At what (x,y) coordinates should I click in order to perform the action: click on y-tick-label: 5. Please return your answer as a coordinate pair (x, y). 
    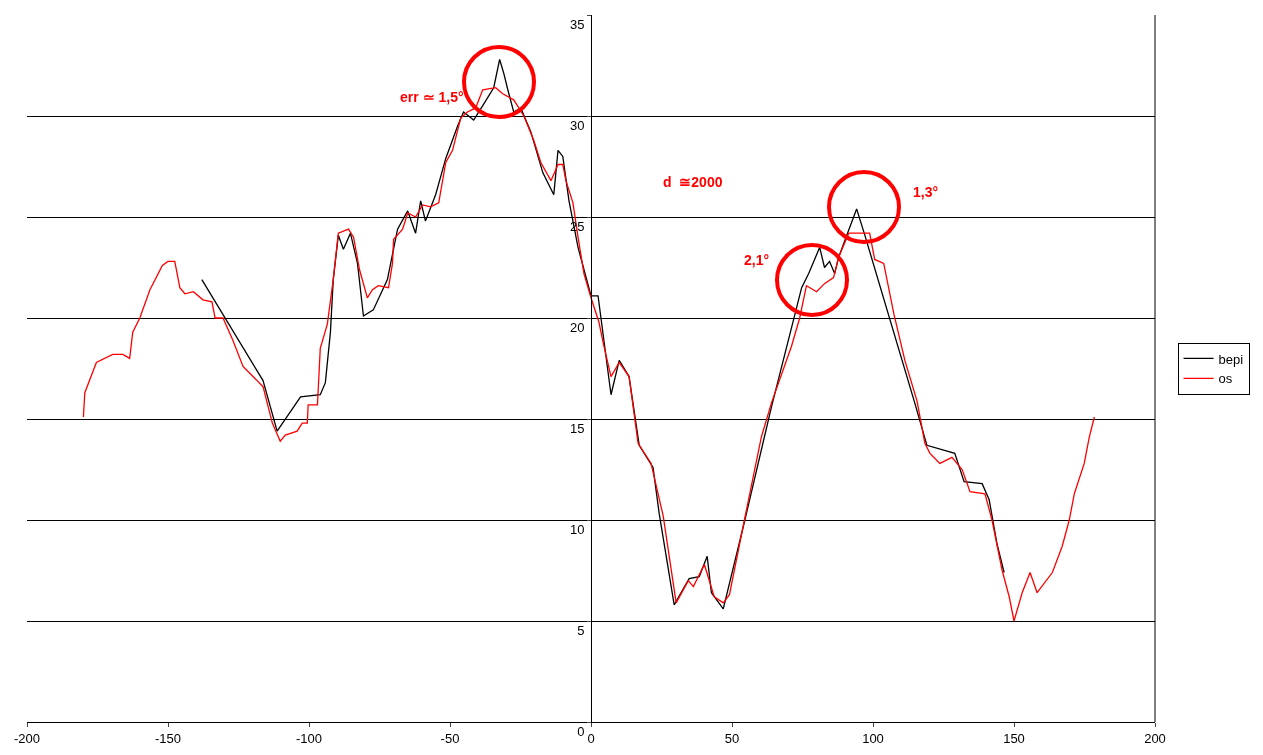
    Looking at the image, I should click on (581, 630).